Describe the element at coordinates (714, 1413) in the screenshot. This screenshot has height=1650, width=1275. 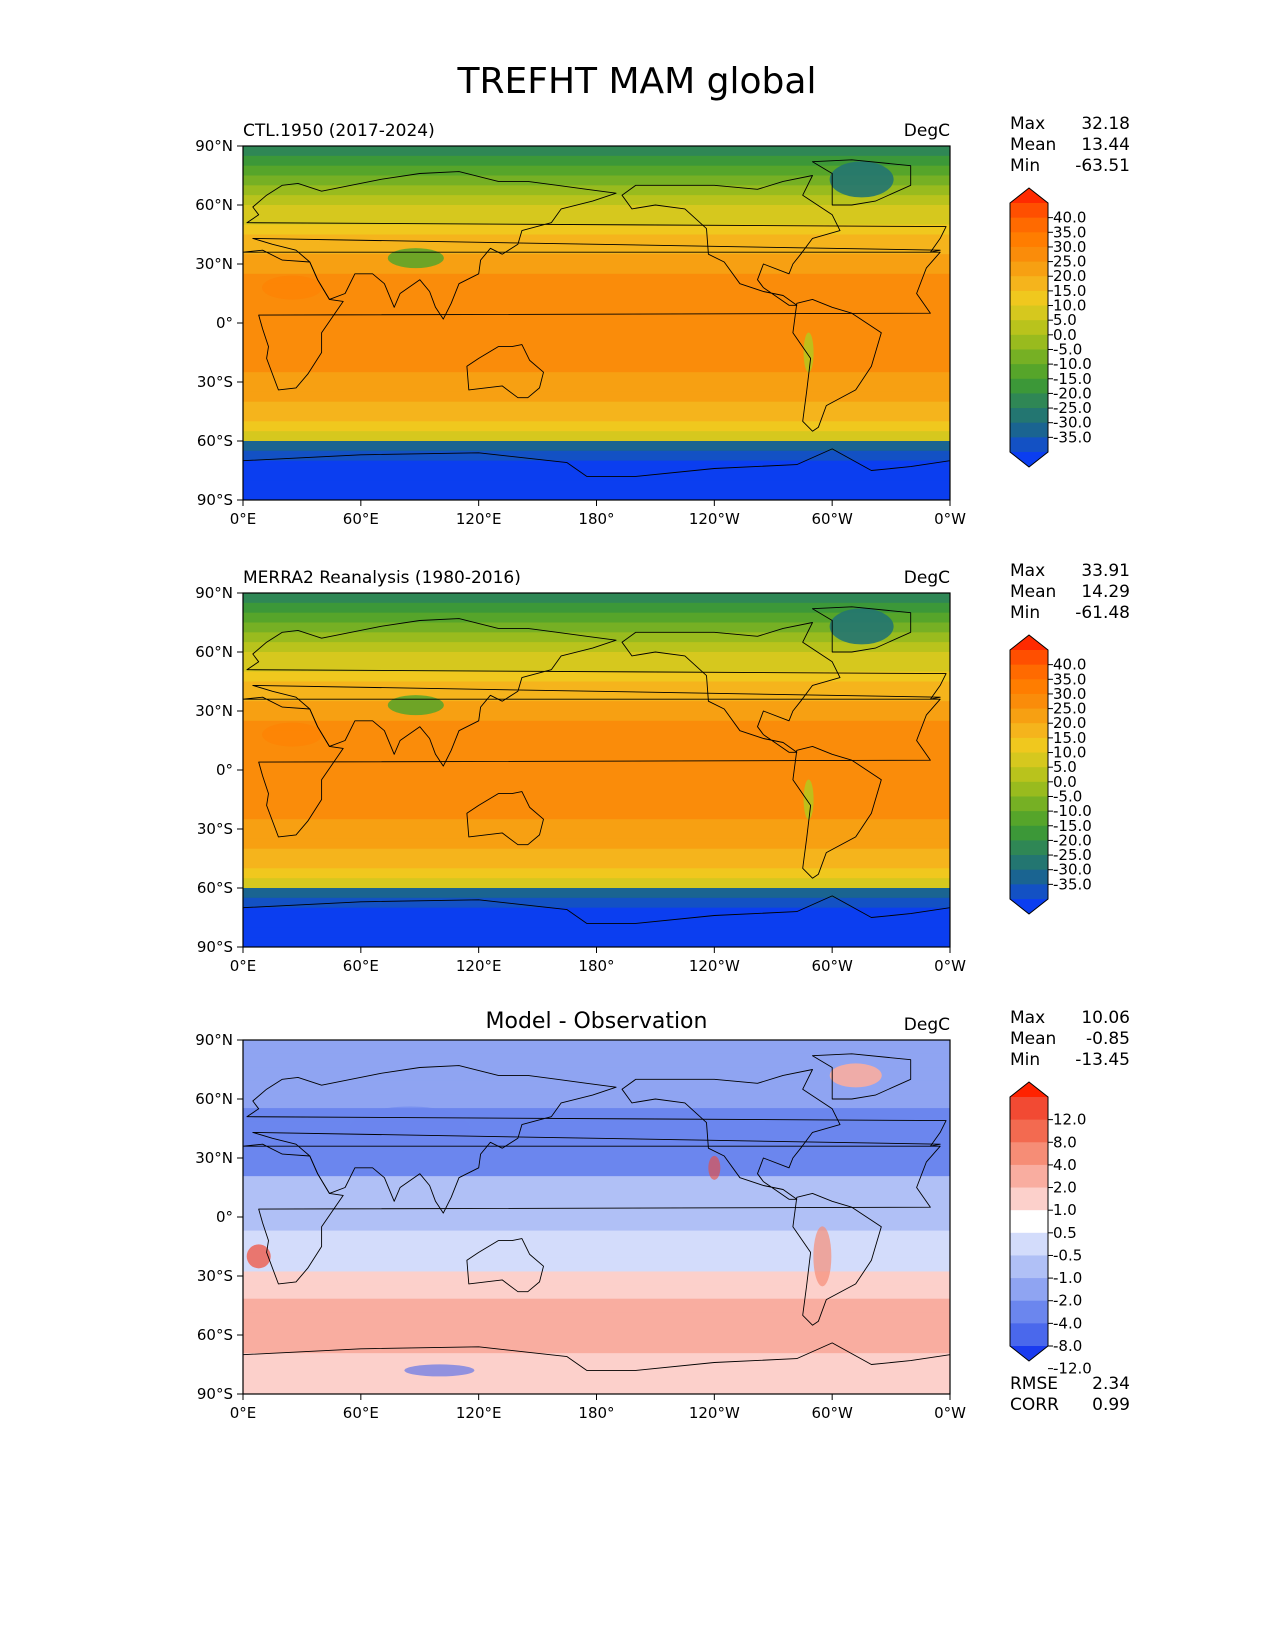
I see `x-tick-label: 120°W` at that location.